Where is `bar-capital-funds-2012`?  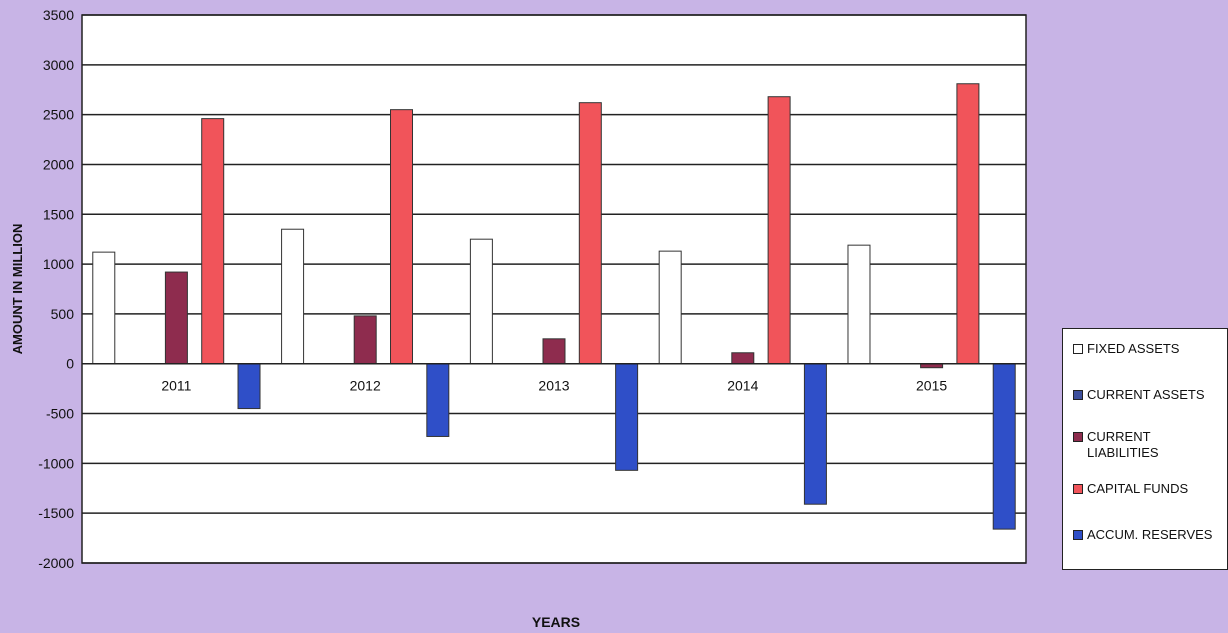
bar-capital-funds-2012 is located at coordinates (402, 237).